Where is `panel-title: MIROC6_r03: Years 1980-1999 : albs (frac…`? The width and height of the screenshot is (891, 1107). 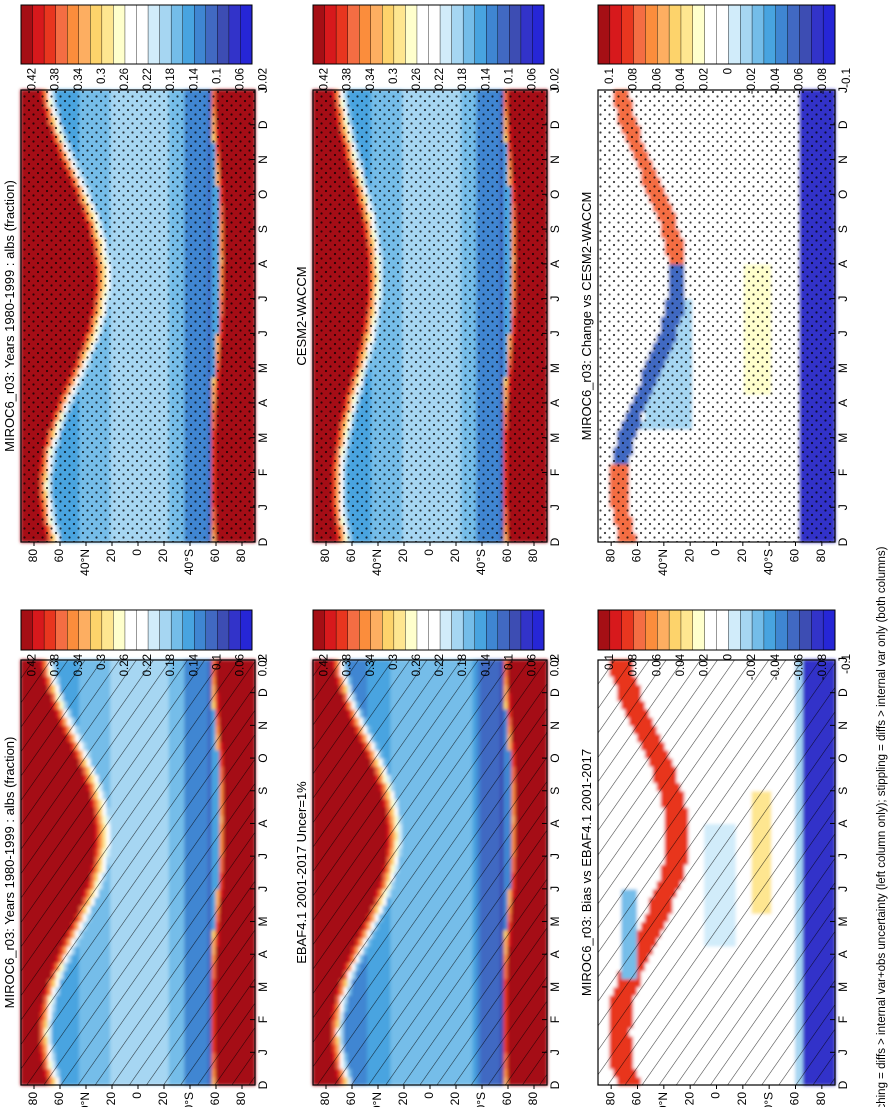 panel-title: MIROC6_r03: Years 1980-1999 : albs (frac… is located at coordinates (9, 873).